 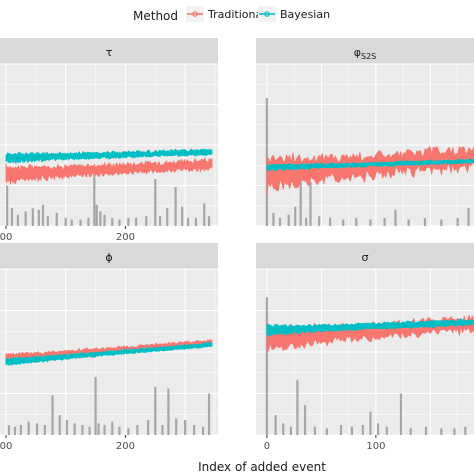 What do you see at coordinates (262, 467) in the screenshot?
I see `x-axis-title: Index of added event` at bounding box center [262, 467].